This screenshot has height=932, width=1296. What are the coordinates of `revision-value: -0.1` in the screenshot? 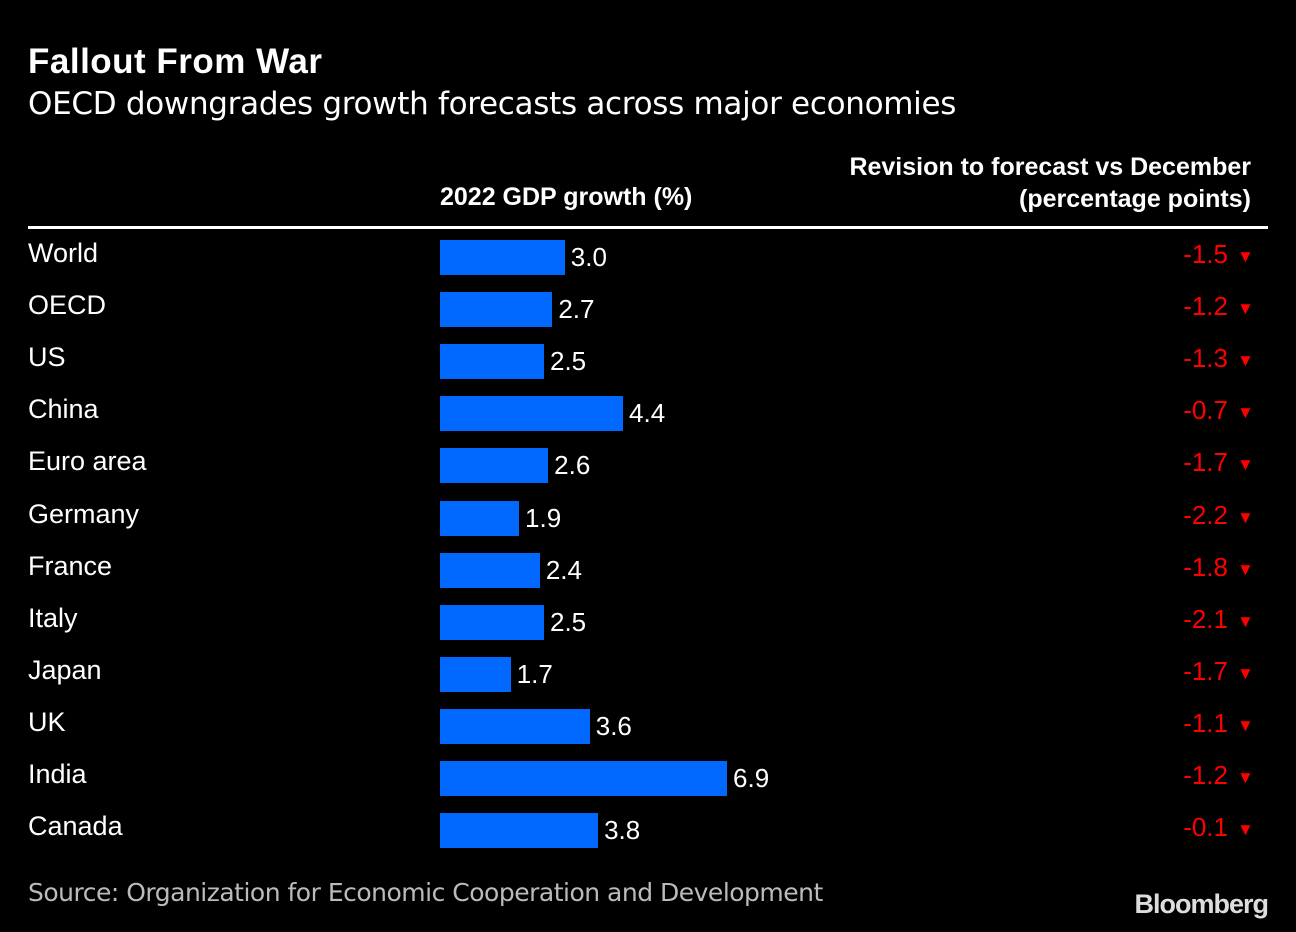 It's located at (1205, 827).